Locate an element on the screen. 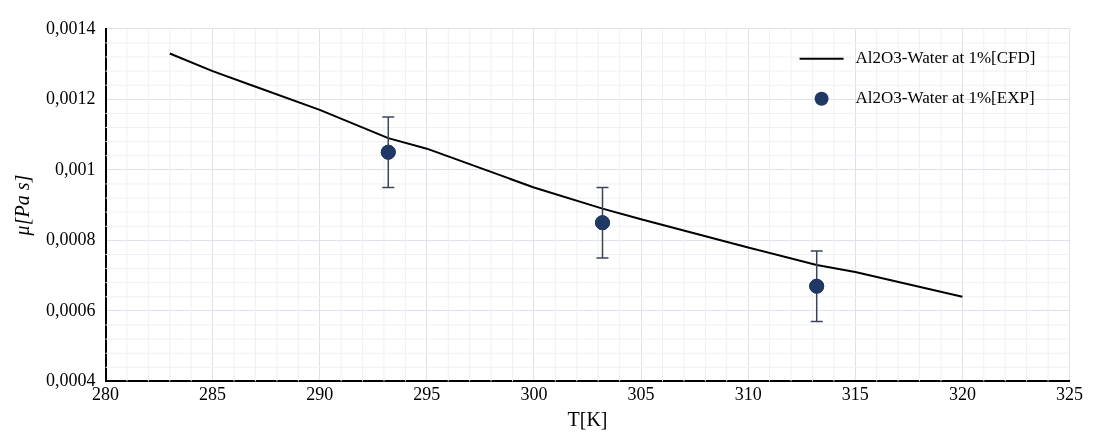  x-tick-label: 315 is located at coordinates (855, 393).